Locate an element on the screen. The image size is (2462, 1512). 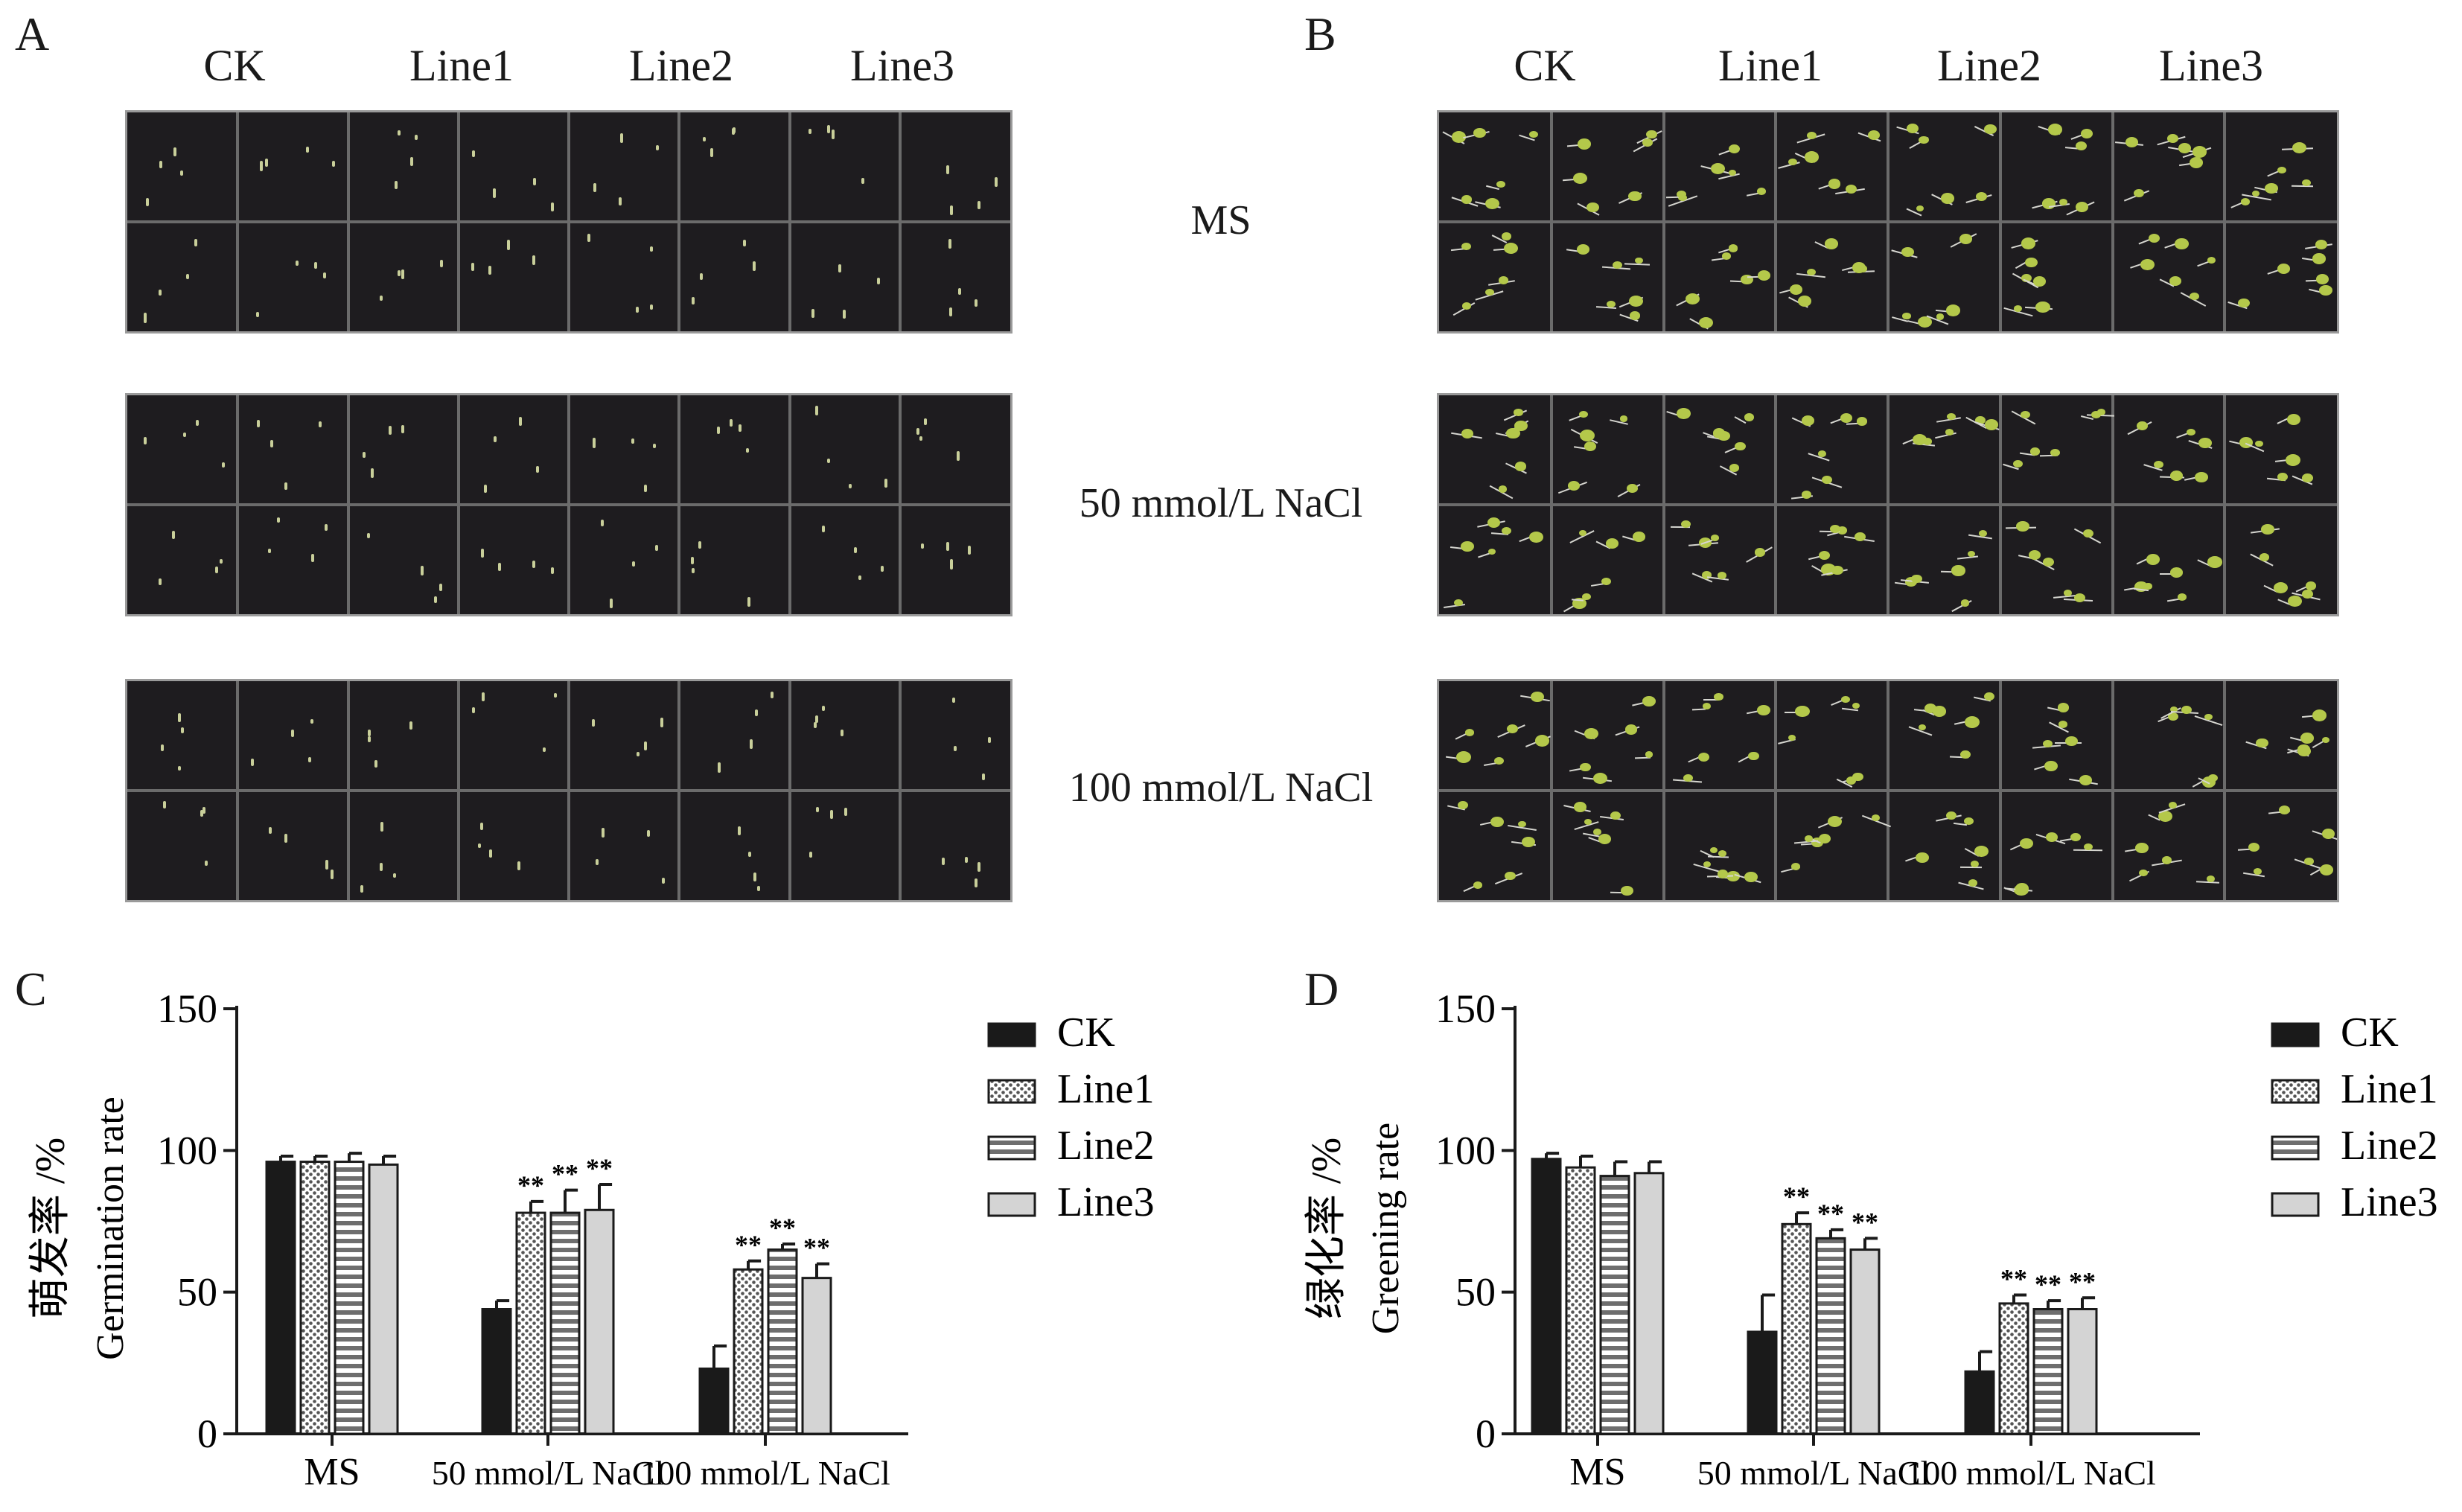
condition-label-100-nacl: 100 mmol/L NaCl is located at coordinates (1221, 788).